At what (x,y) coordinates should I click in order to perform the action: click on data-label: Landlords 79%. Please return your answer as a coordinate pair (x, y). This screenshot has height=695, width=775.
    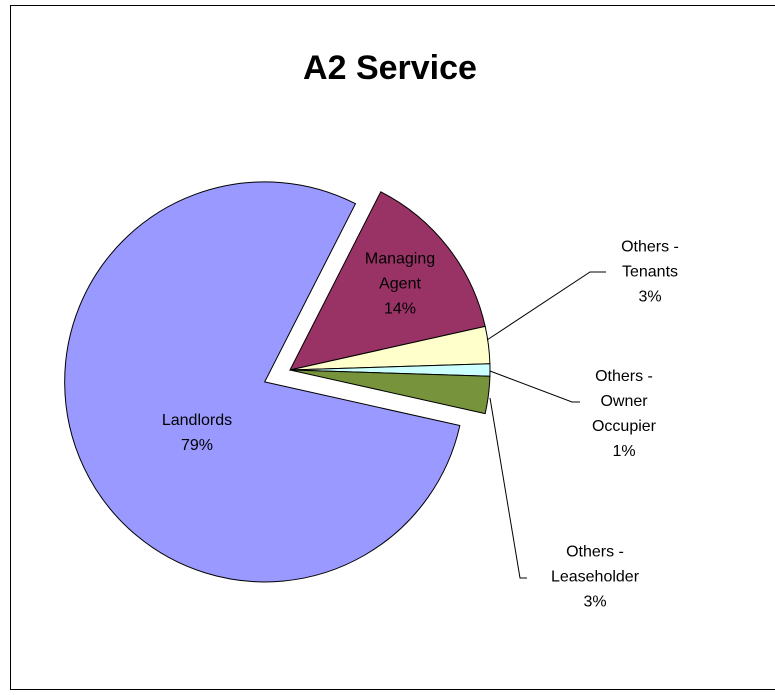
    Looking at the image, I should click on (197, 433).